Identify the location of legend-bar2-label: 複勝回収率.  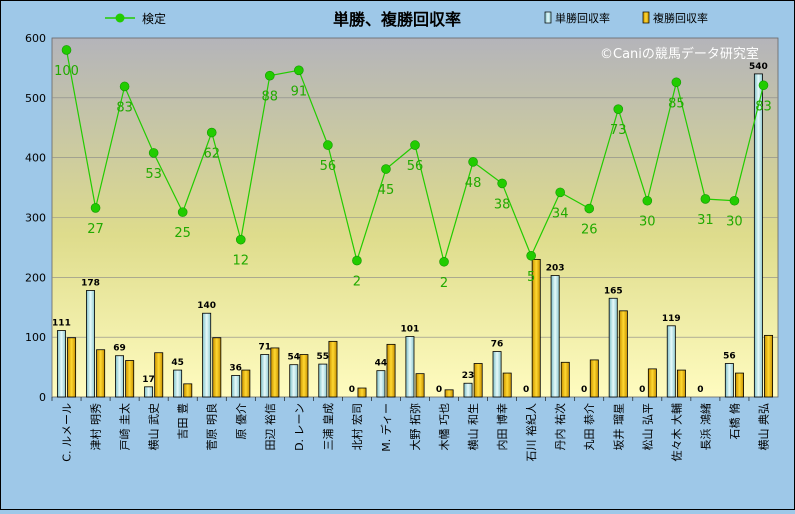
(680, 18).